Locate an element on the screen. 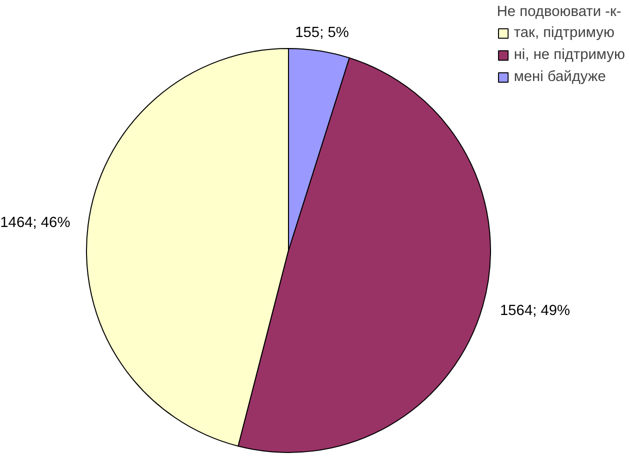  legend-title: Не подвоювати -к- is located at coordinates (559, 12).